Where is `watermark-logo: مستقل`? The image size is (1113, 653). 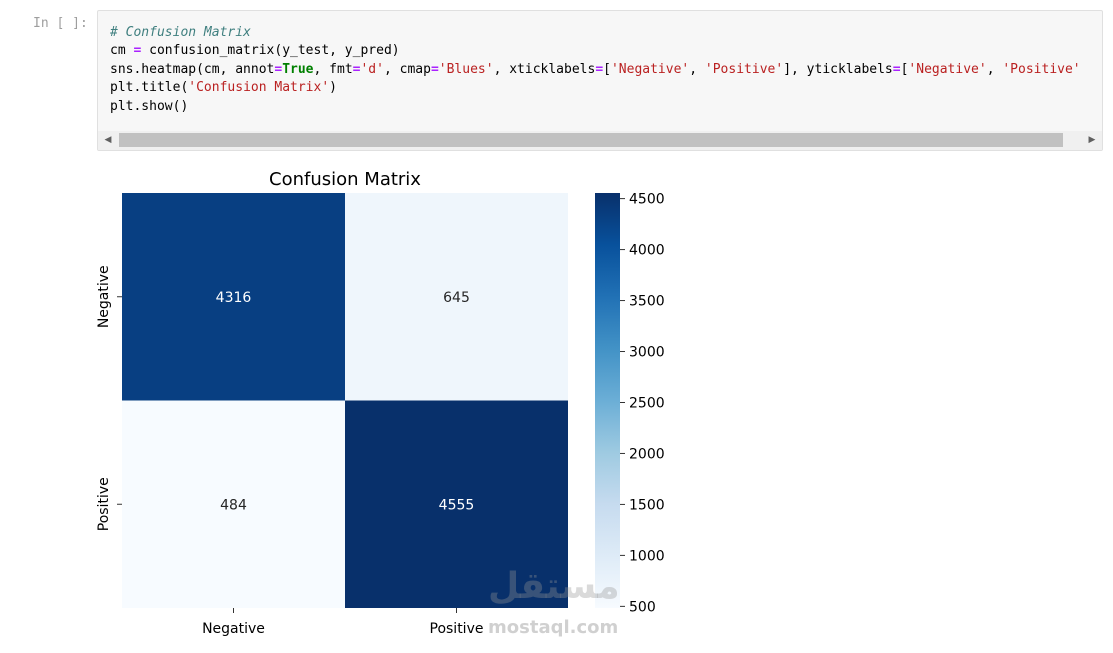
watermark-logo: مستقل is located at coordinates (554, 586).